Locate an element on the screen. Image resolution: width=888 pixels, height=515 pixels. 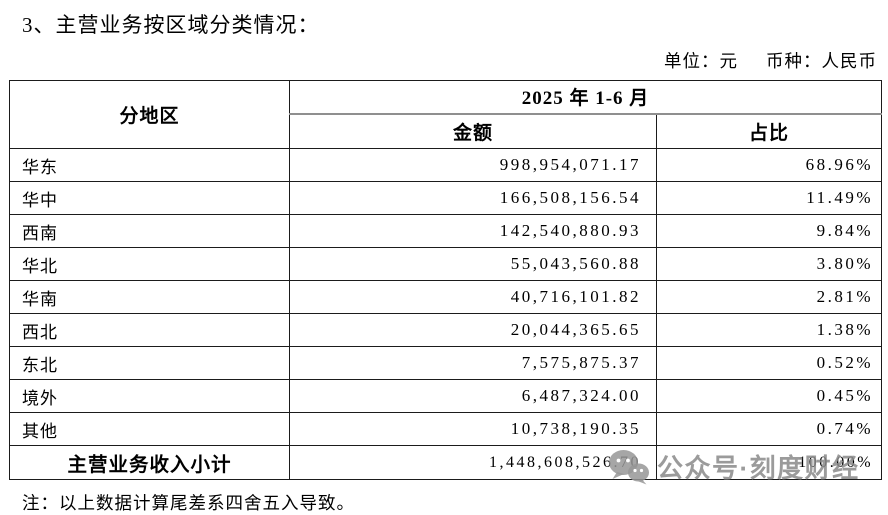
percent-cell: 0.74% is located at coordinates (769, 429).